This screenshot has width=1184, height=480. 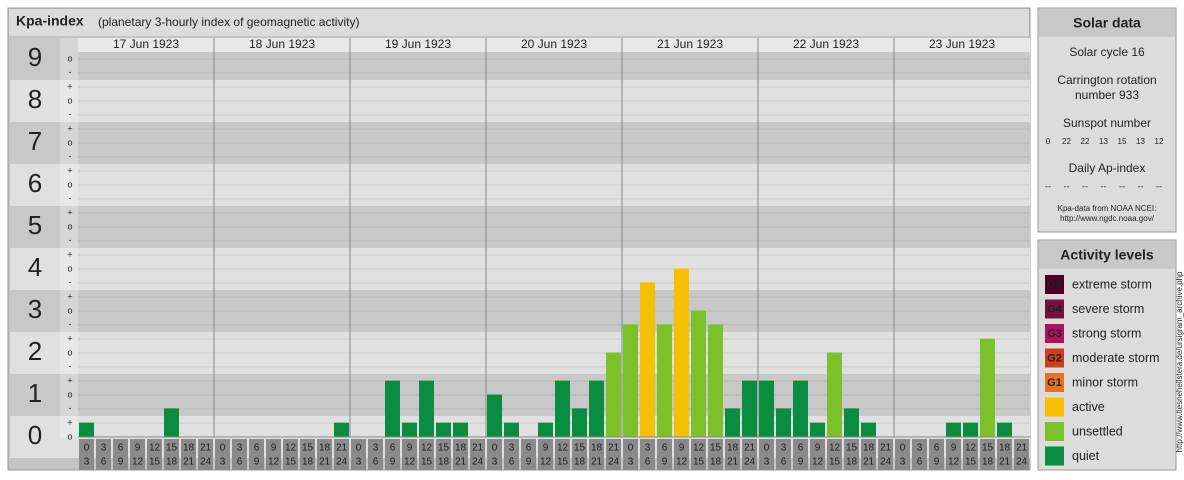 I want to click on activity-title: Activity levels, so click(x=1107, y=255).